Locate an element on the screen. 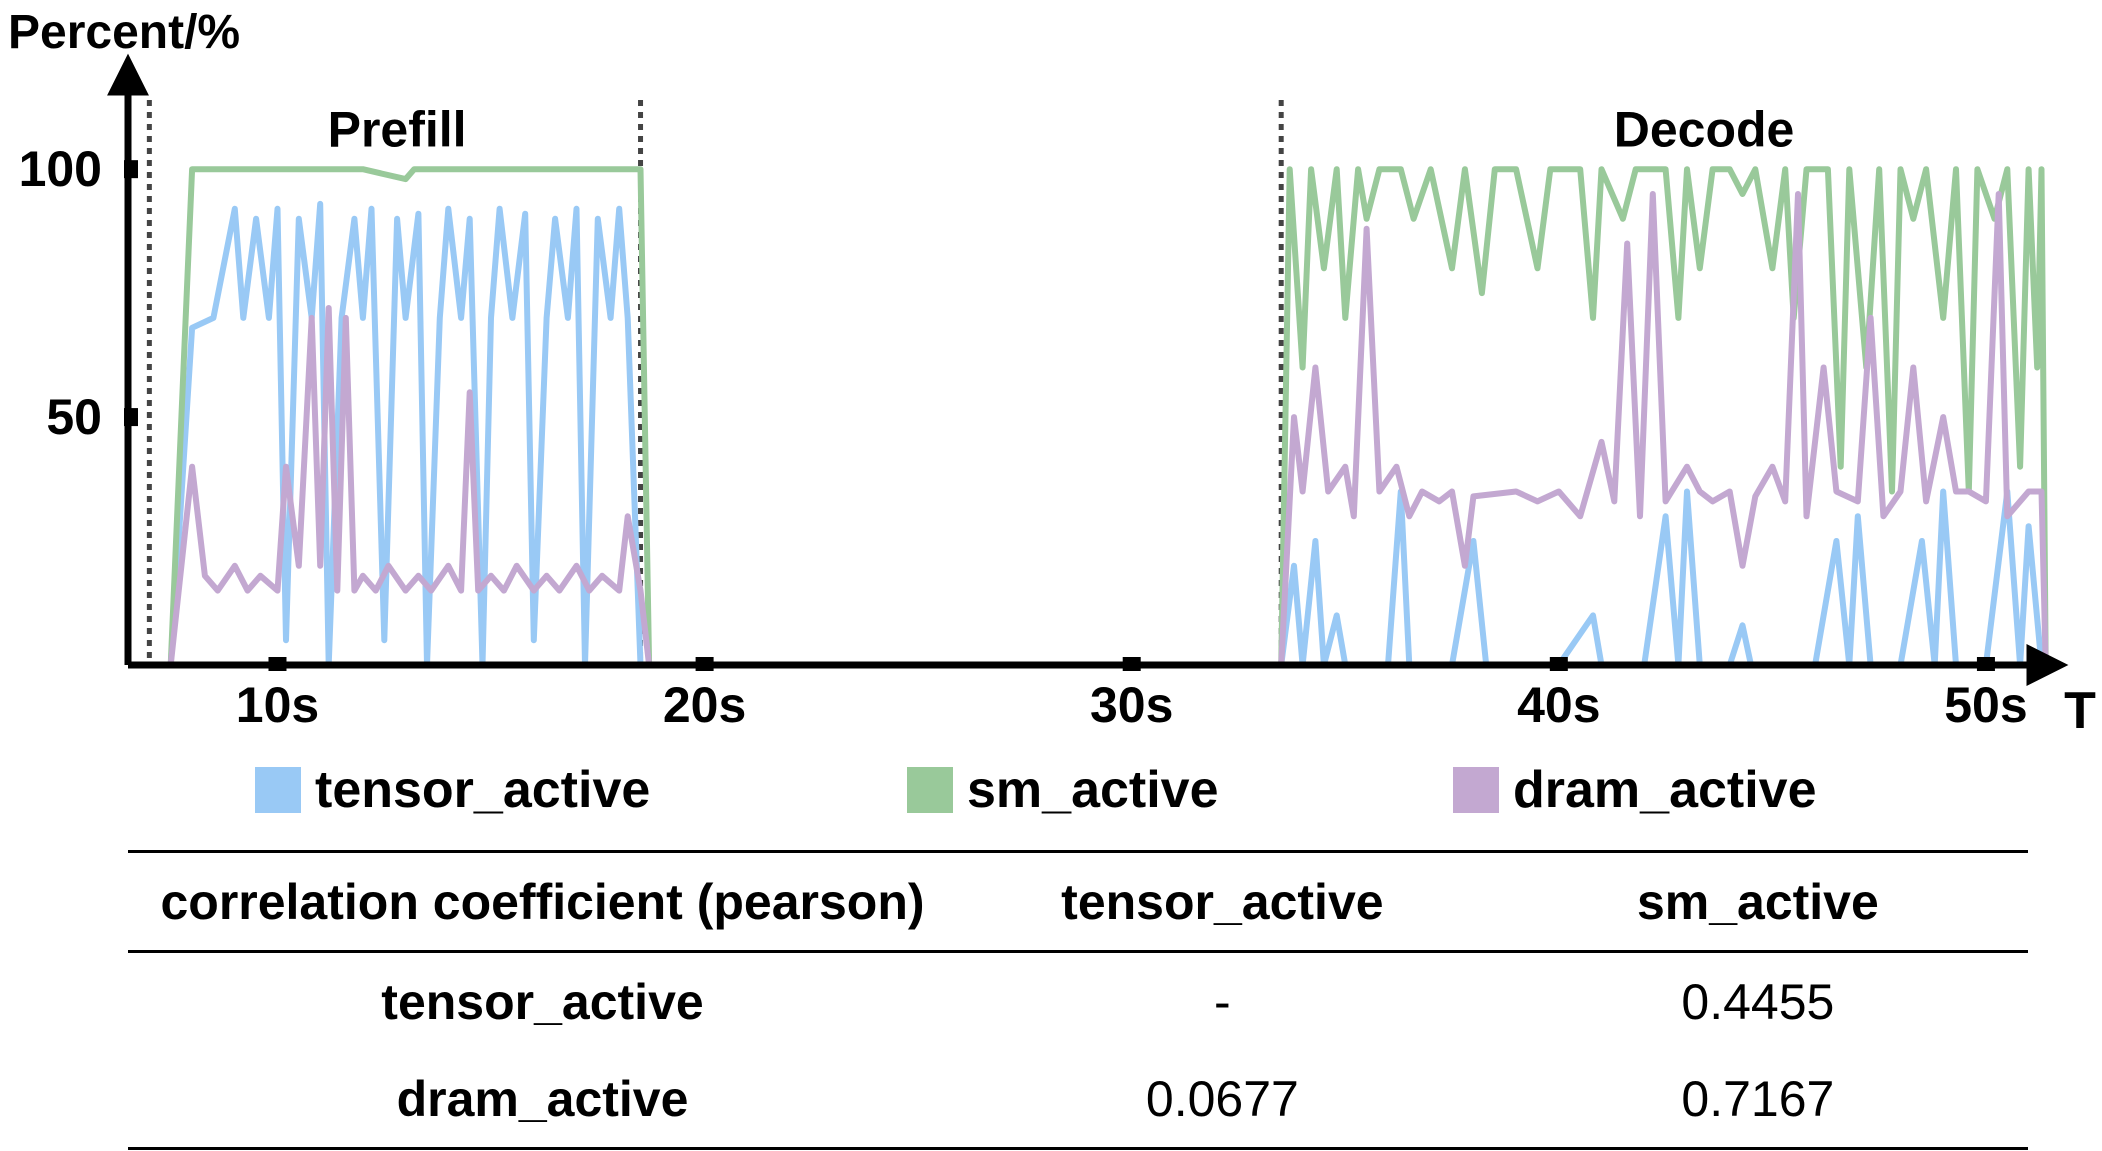 Image resolution: width=2102 pixels, height=1151 pixels. legend-item-sm-active: sm_active is located at coordinates (1063, 790).